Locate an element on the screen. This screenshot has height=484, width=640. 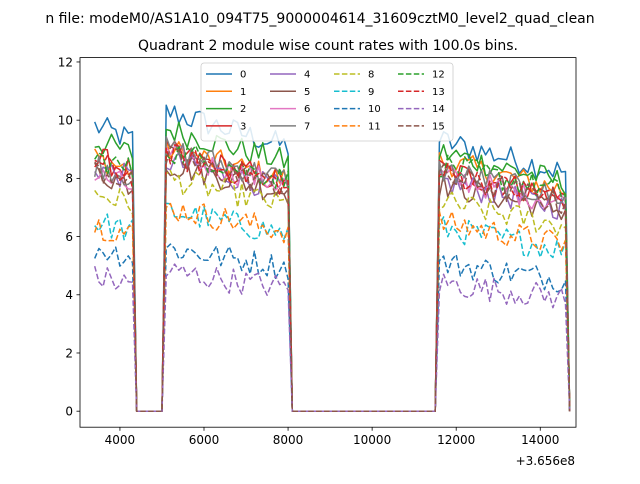
legend-label-12: 12 is located at coordinates (438, 75).